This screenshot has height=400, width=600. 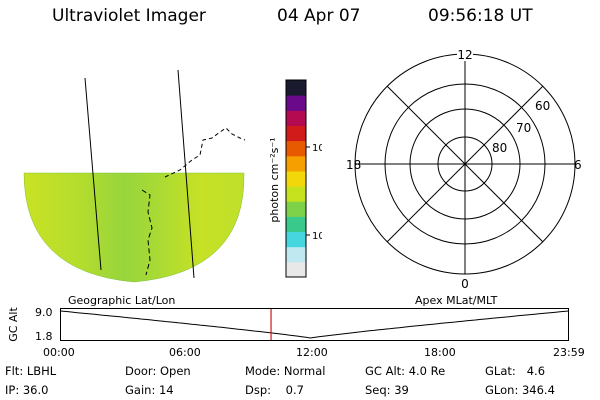 What do you see at coordinates (465, 164) in the screenshot?
I see `polar-diagonal` at bounding box center [465, 164].